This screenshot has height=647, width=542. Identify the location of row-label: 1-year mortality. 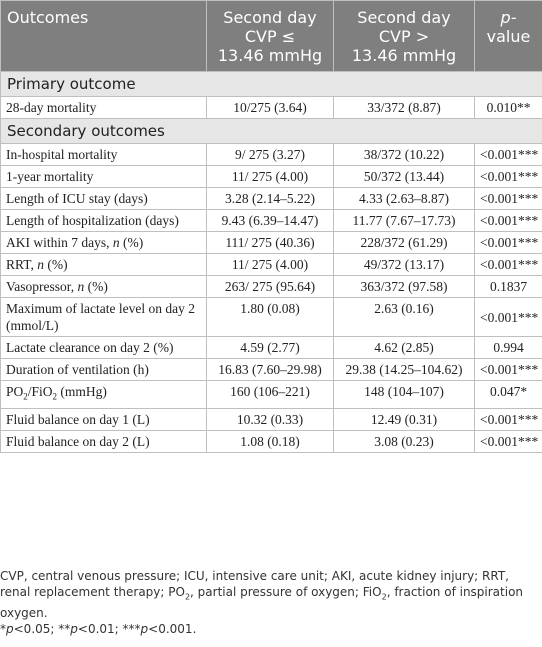
(103, 176).